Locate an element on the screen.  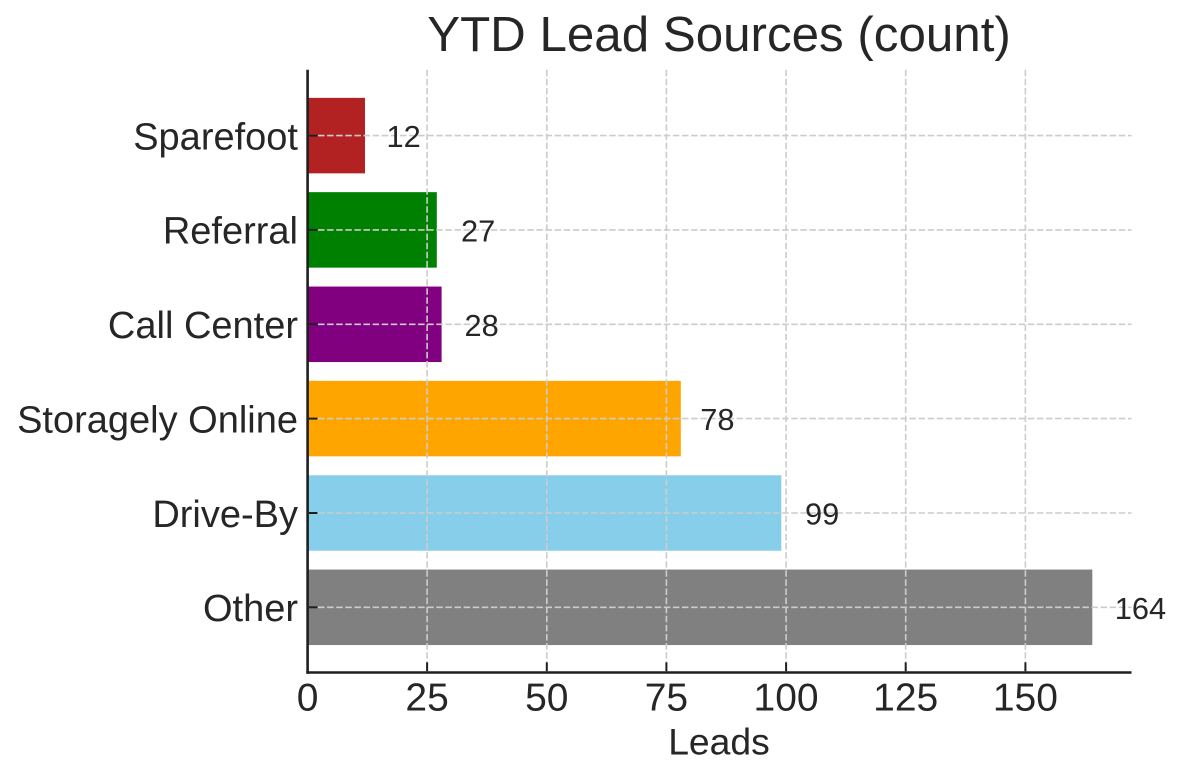
svg-text: 0 is located at coordinates (308, 697).